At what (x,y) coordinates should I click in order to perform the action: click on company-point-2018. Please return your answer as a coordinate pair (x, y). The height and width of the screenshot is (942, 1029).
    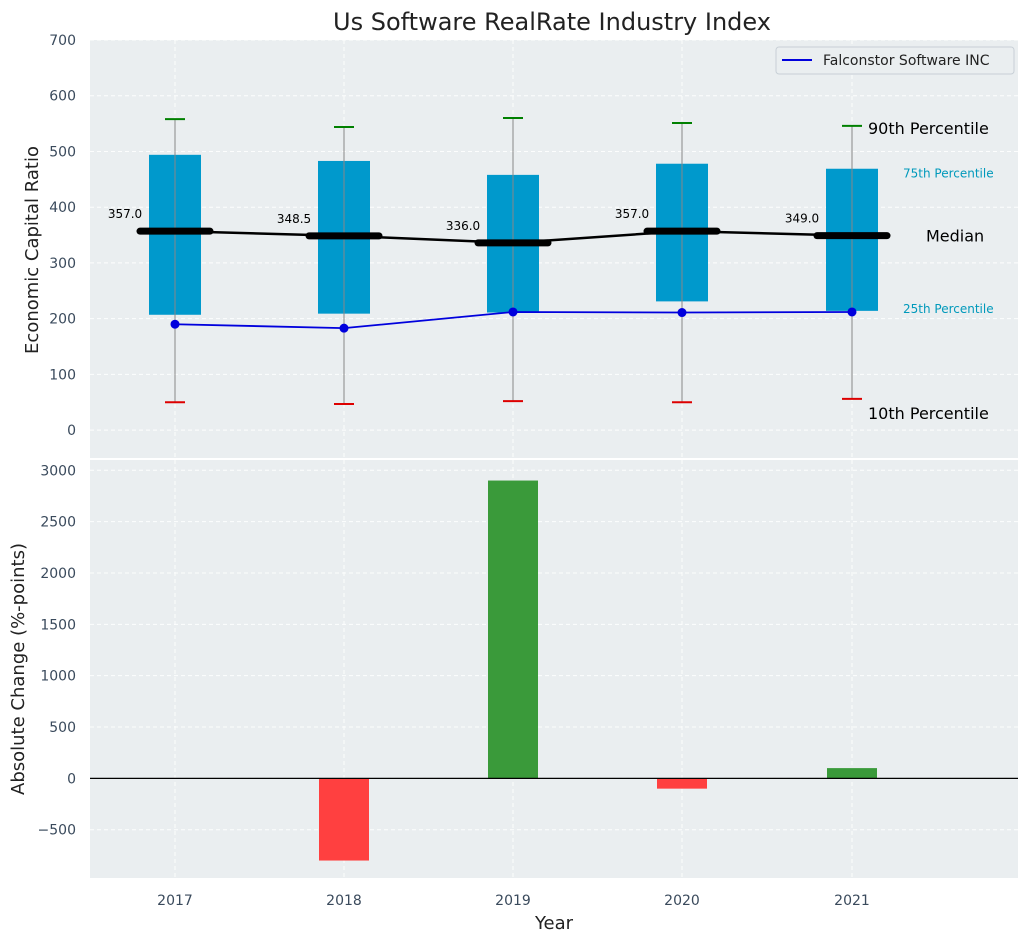
    Looking at the image, I should click on (344, 328).